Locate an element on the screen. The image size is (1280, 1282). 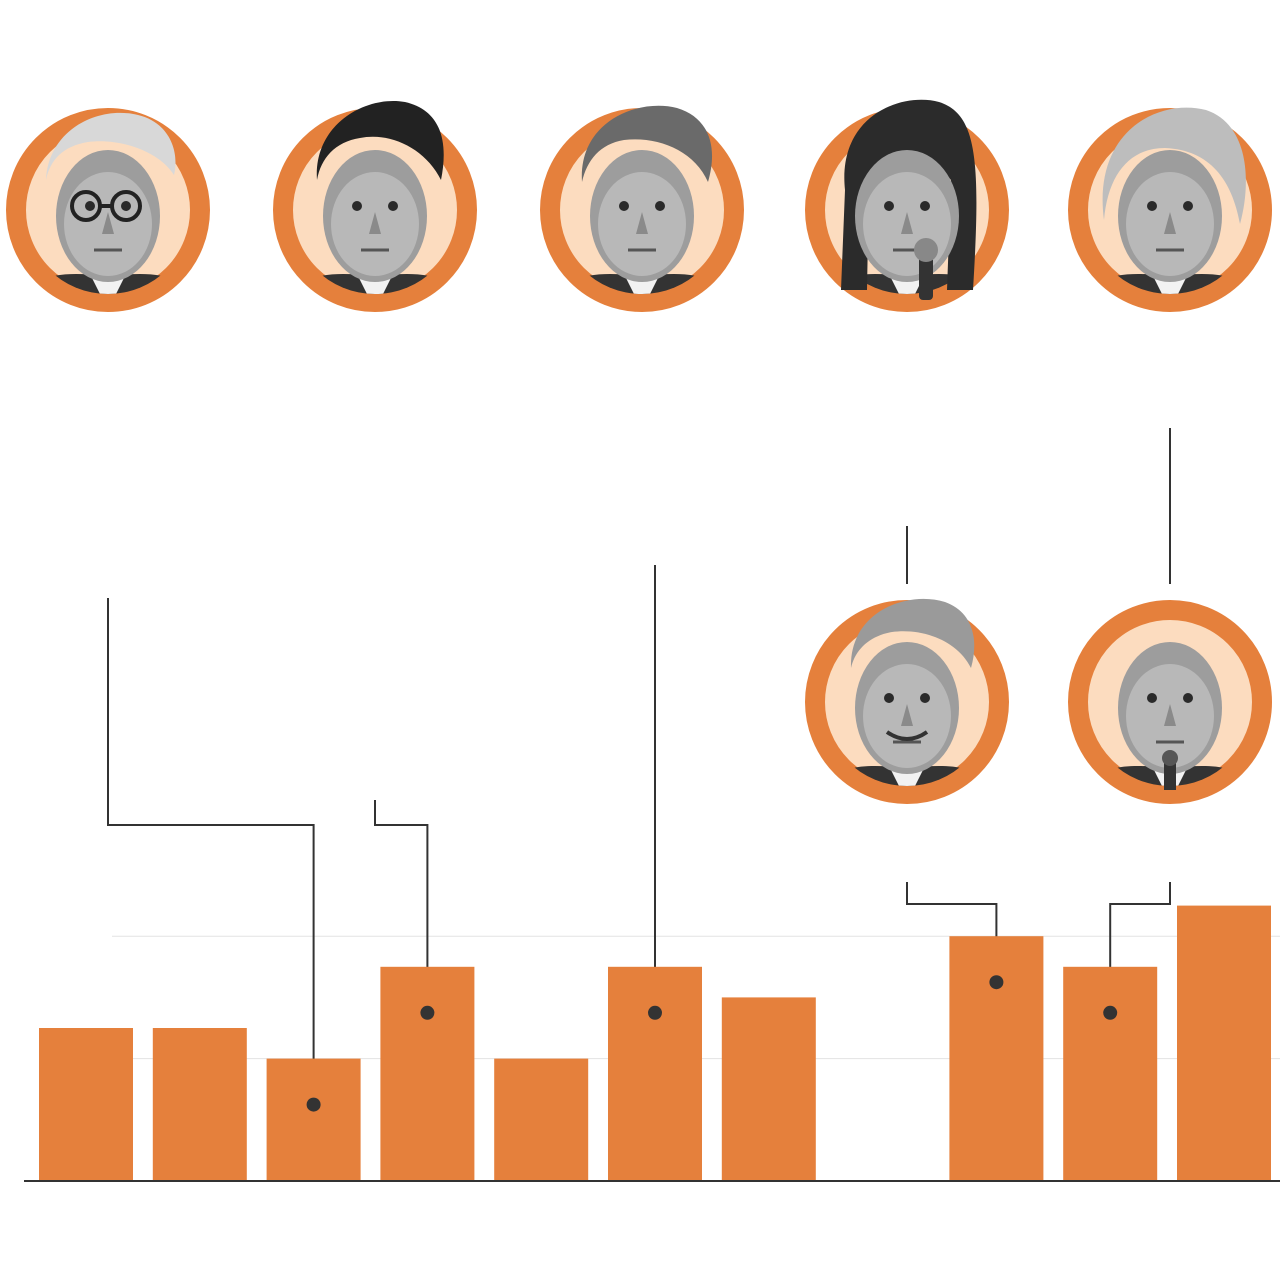
tall-man-smiling-portrait-icon is located at coordinates (907, 701).